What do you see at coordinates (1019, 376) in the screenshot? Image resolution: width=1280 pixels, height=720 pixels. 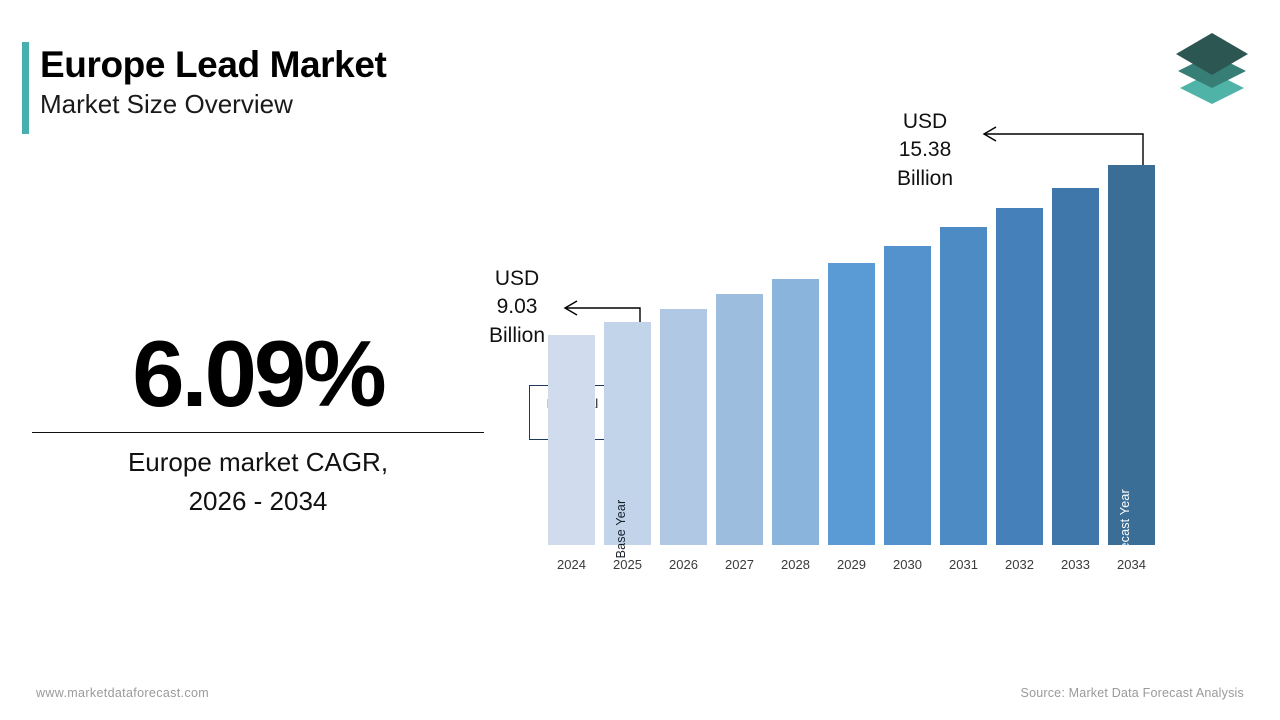 I see `bar-2032` at bounding box center [1019, 376].